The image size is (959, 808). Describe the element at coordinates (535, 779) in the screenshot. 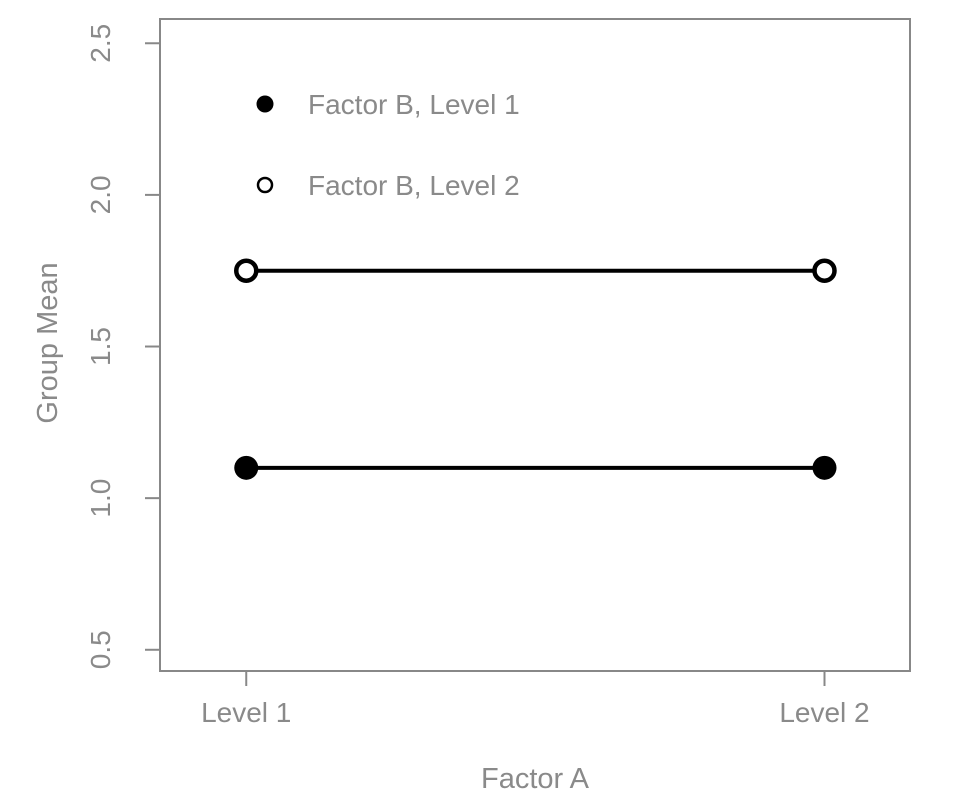

I see `x-axis-title: Factor A` at that location.